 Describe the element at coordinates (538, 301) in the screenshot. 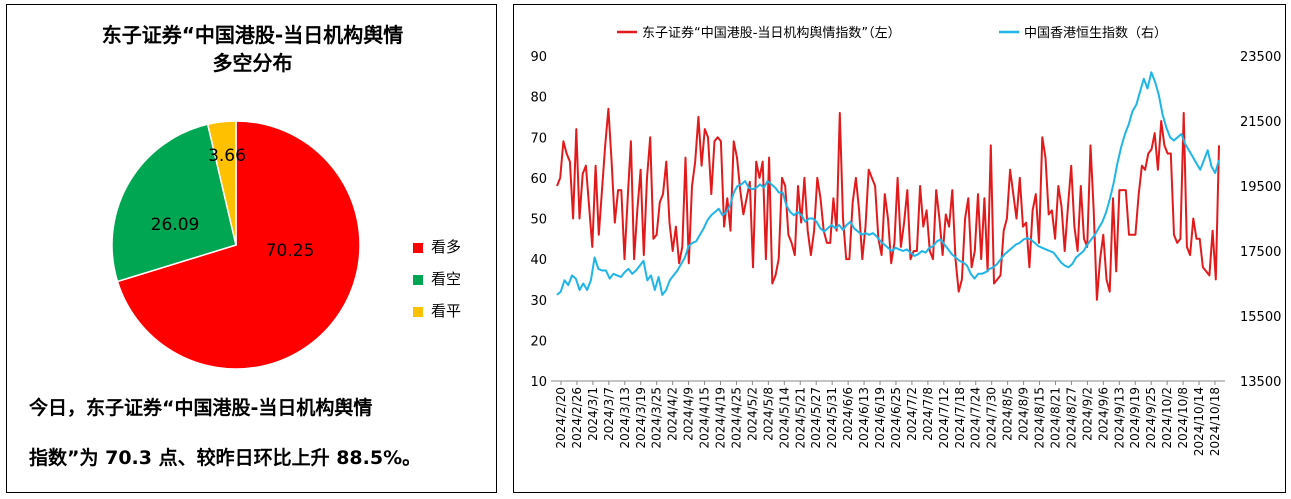

I see `y-left-tick-label: 30` at that location.